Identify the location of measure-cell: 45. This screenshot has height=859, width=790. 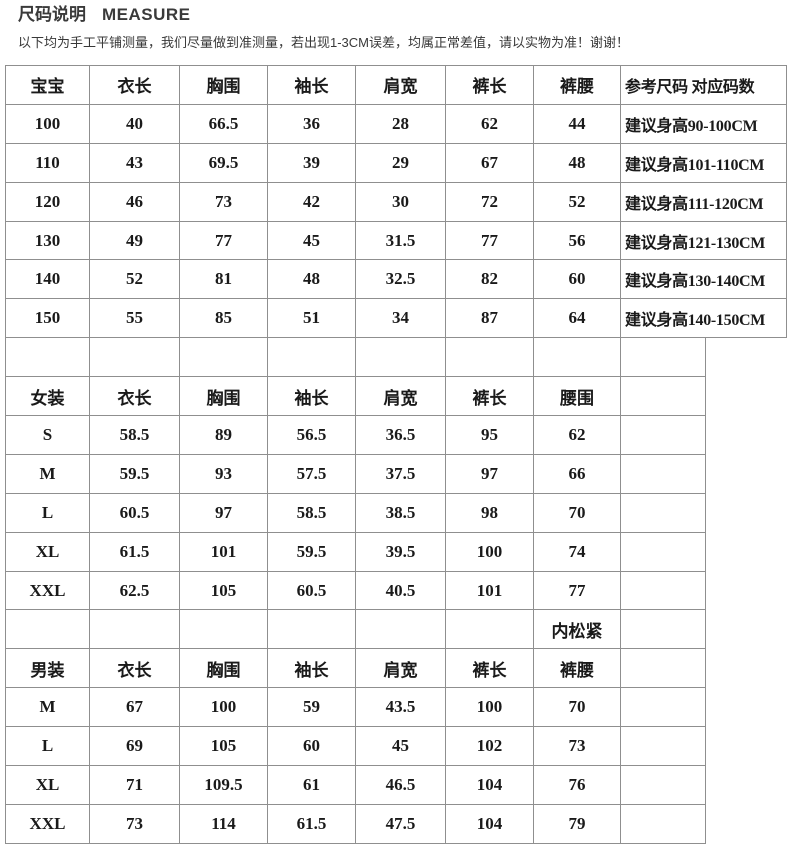
(311, 240).